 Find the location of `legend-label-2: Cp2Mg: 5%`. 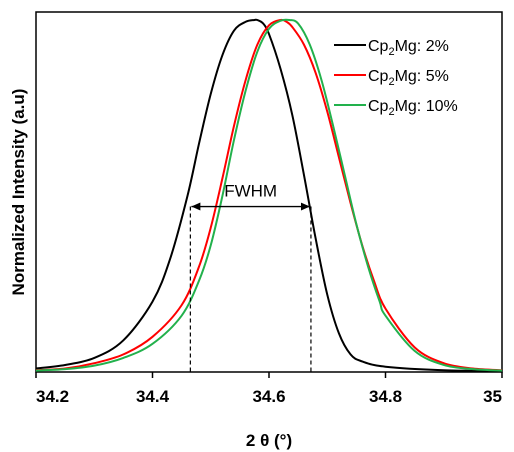

legend-label-2: Cp2Mg: 5% is located at coordinates (408, 78).